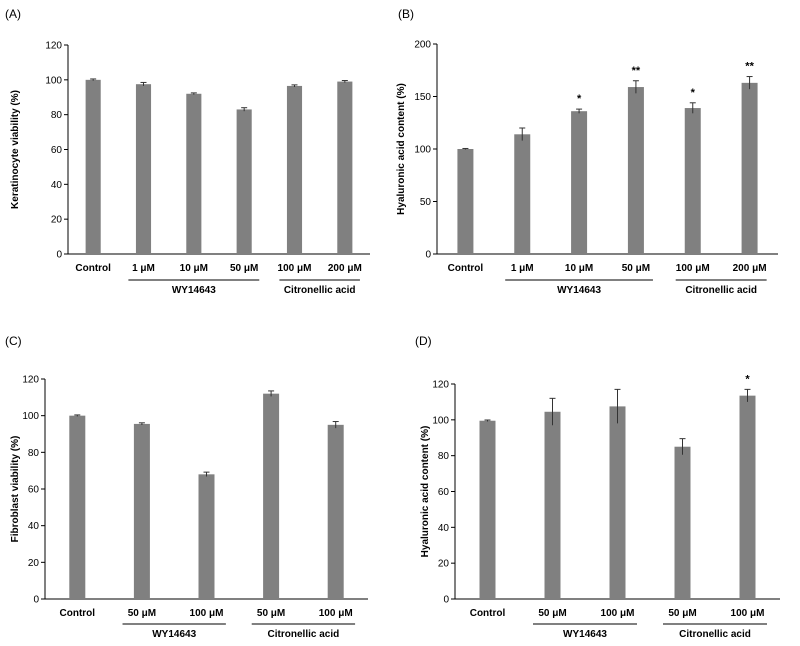  What do you see at coordinates (426, 202) in the screenshot?
I see `y-tick-label: 50` at bounding box center [426, 202].